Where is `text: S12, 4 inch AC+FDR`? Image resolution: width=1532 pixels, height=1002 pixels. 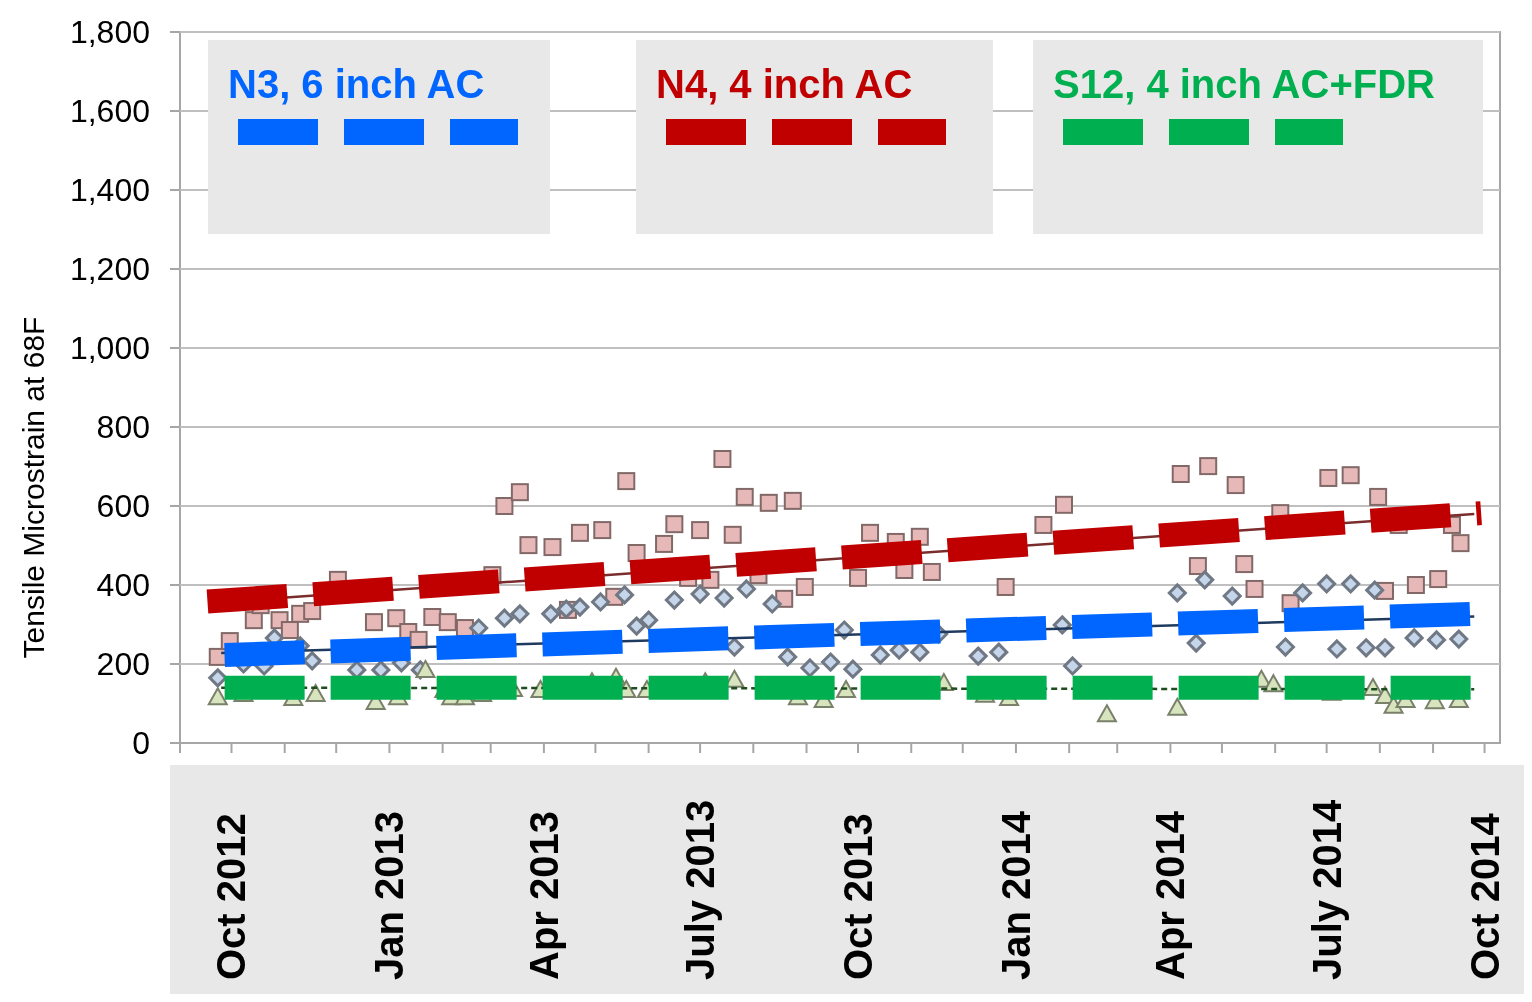
text: S12, 4 inch AC+FDR is located at coordinates (1244, 84).